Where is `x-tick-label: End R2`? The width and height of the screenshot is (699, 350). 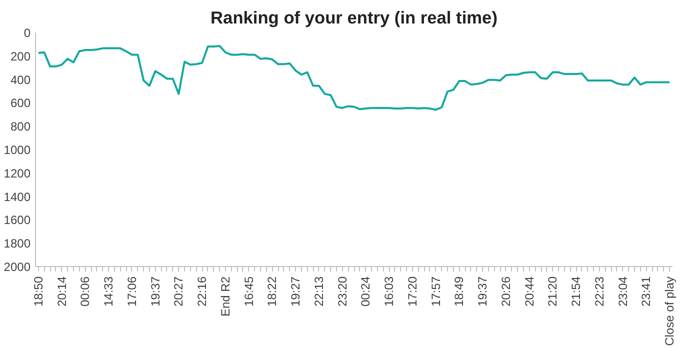
x-tick-label: End R2 is located at coordinates (225, 296).